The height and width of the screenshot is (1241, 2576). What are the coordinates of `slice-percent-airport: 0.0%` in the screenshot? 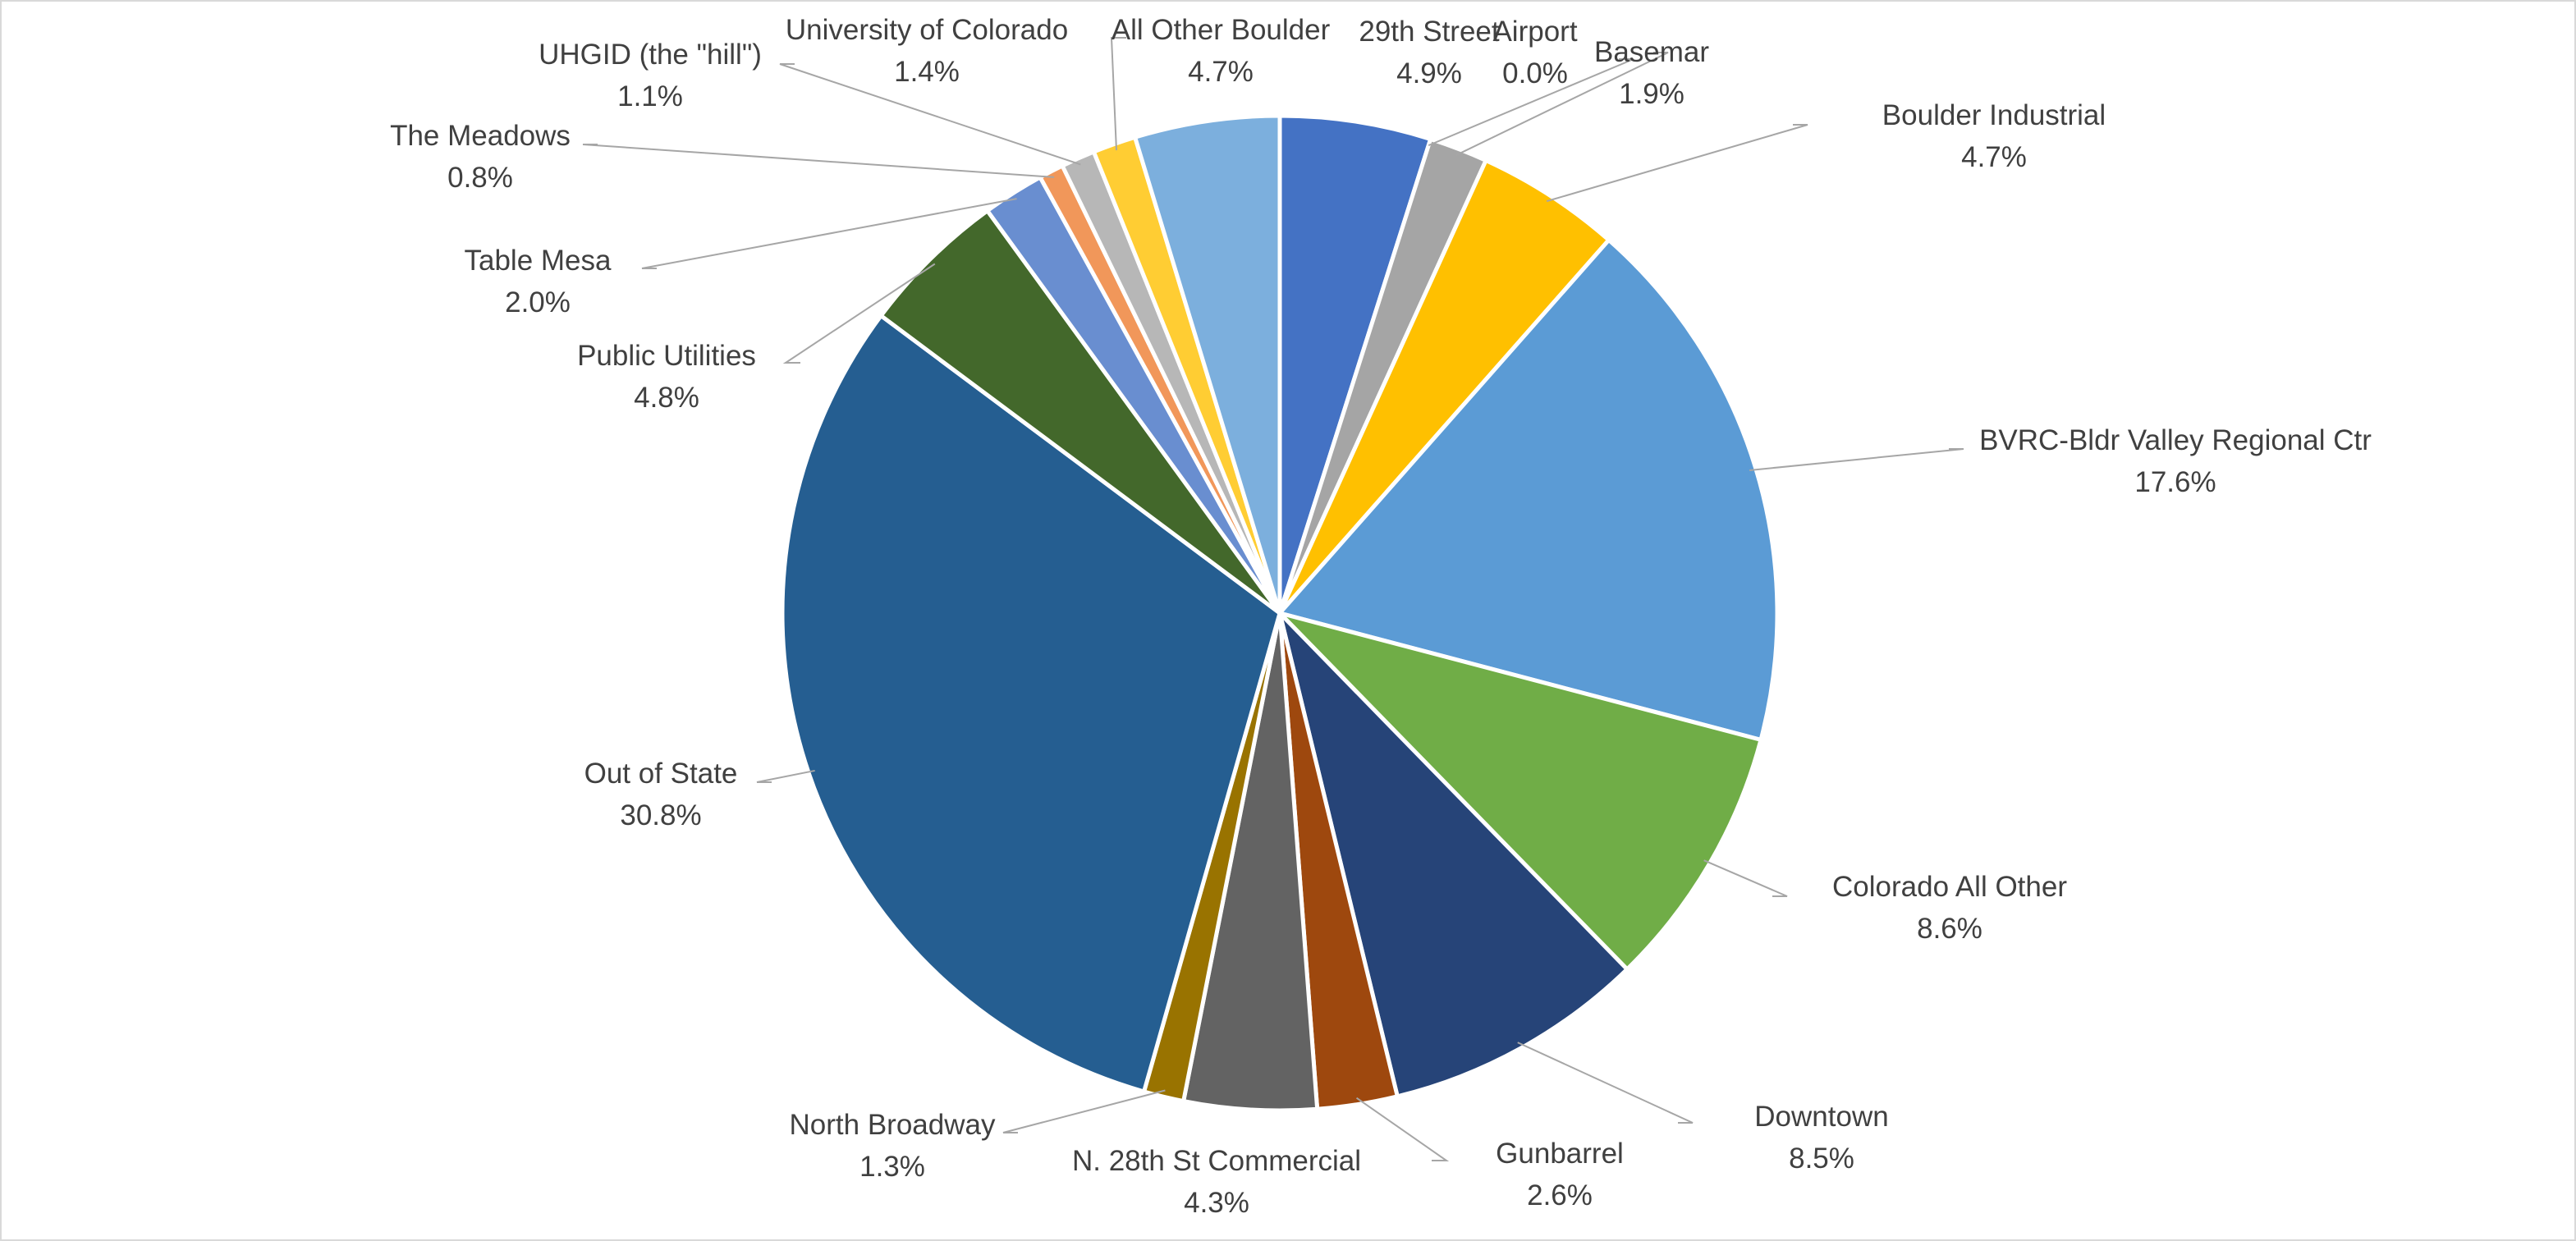 It's located at (1535, 73).